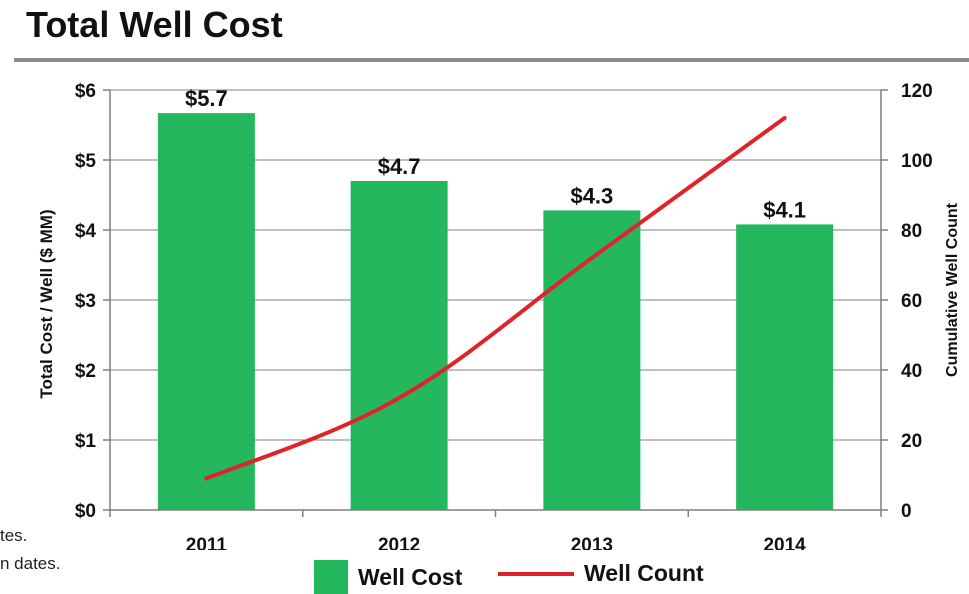 The image size is (969, 594). Describe the element at coordinates (30, 563) in the screenshot. I see `footnote-fragment-2: n dates.` at that location.